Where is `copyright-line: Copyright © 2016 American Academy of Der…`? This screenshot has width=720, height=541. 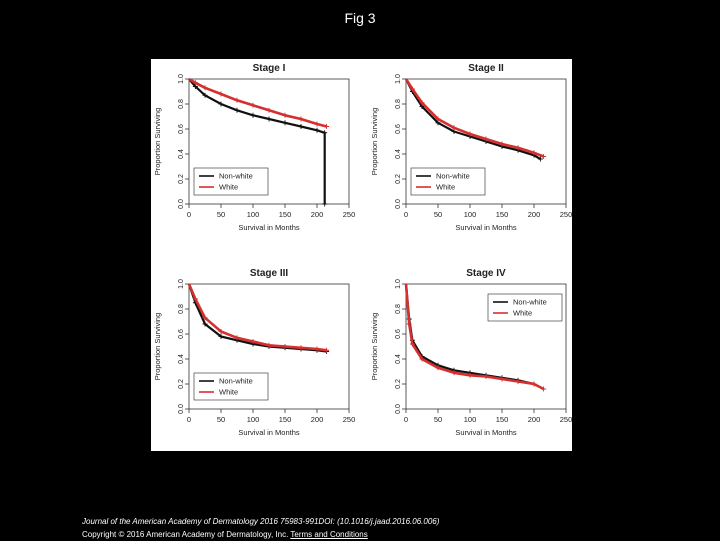
copyright-line: Copyright © 2016 American Academy of Der… is located at coordinates (260, 534).